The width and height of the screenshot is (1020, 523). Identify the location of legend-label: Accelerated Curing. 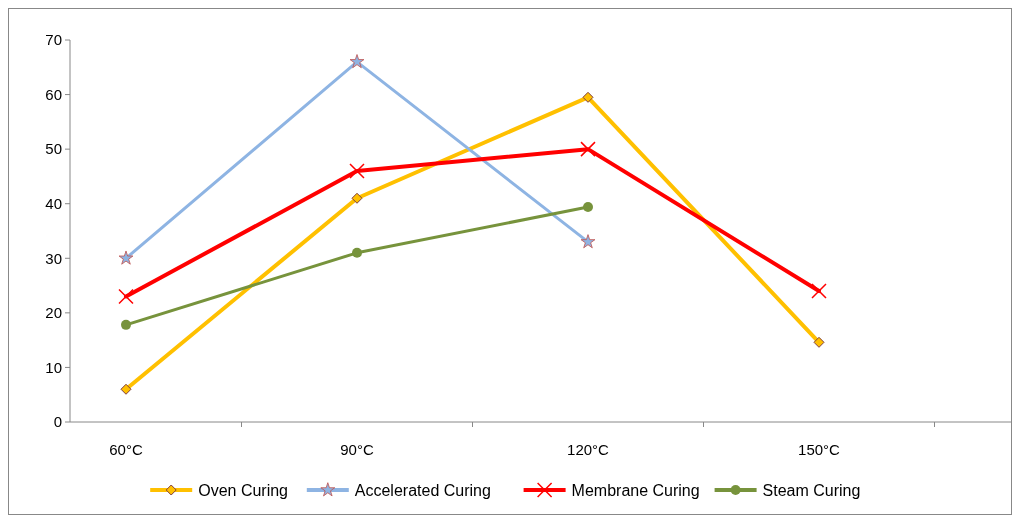
(422, 490).